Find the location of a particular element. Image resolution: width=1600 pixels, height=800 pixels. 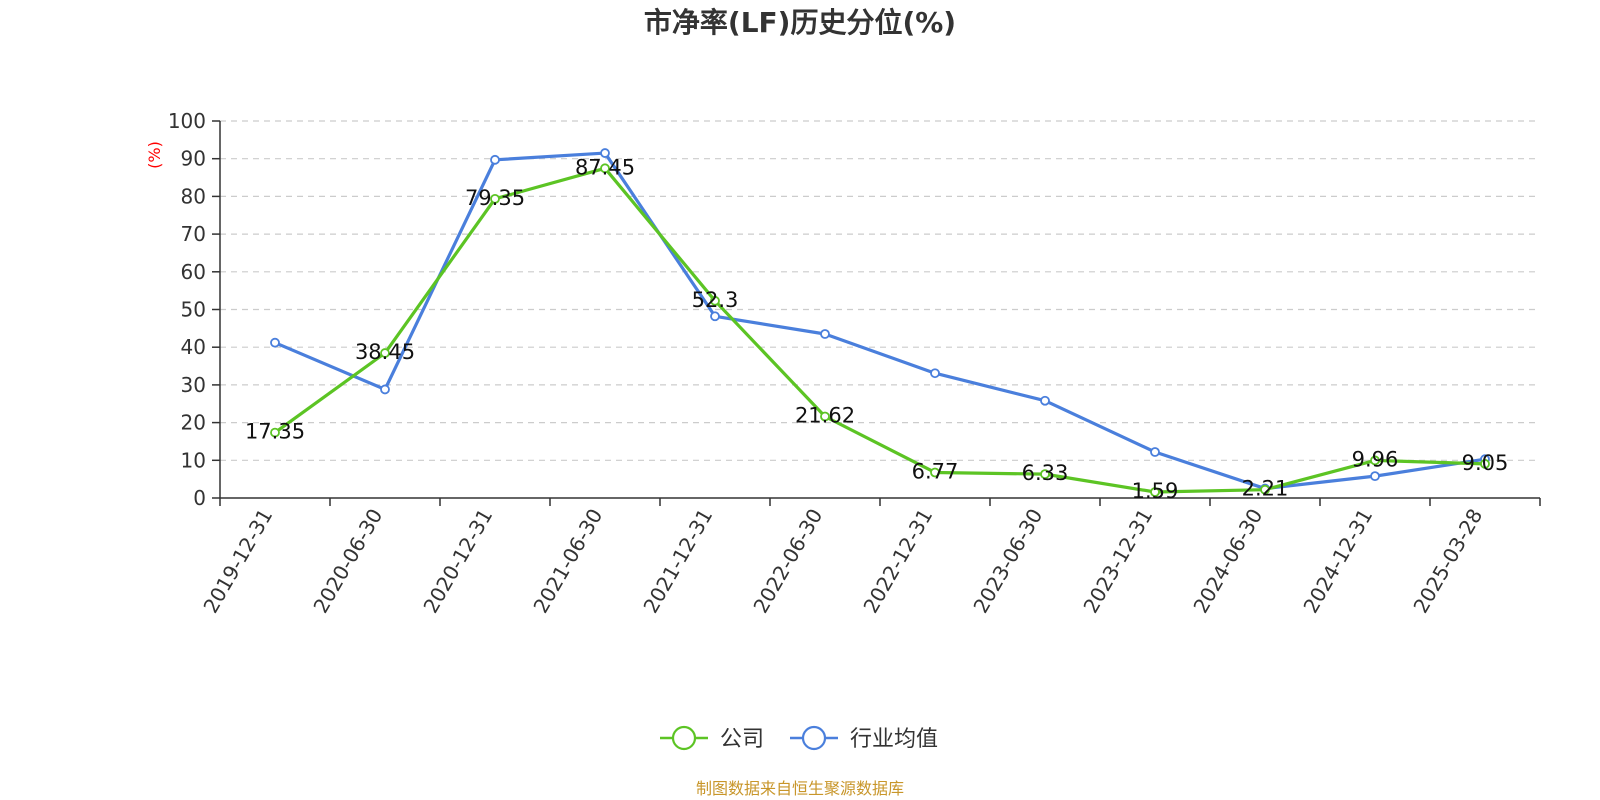

legend-item-1: 行业均值 is located at coordinates (864, 738).